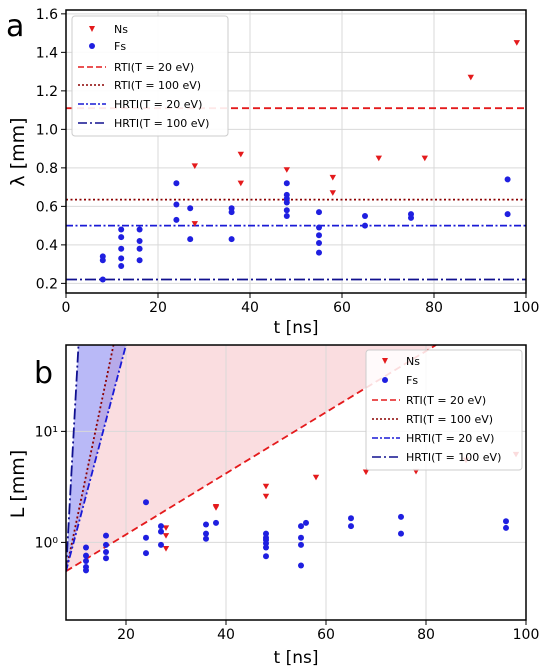  Describe the element at coordinates (121, 29) in the screenshot. I see `legend-a-ns-label: Ns` at that location.